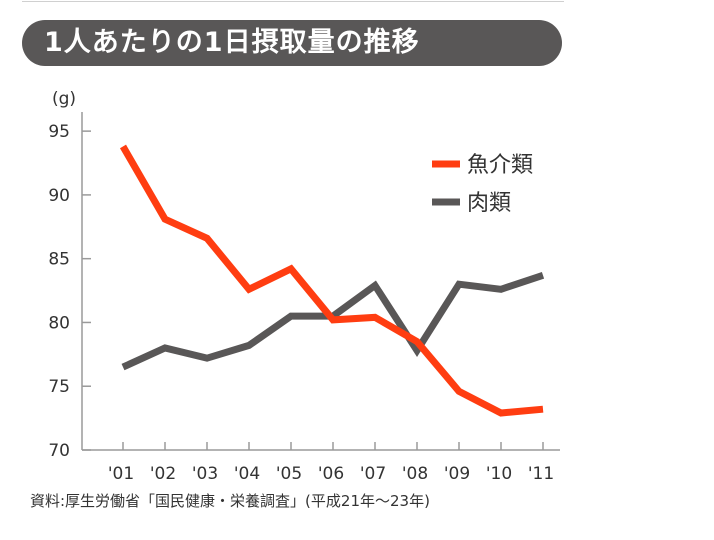 The width and height of the screenshot is (714, 540). Describe the element at coordinates (373, 474) in the screenshot. I see `x-tick-label: '07` at that location.